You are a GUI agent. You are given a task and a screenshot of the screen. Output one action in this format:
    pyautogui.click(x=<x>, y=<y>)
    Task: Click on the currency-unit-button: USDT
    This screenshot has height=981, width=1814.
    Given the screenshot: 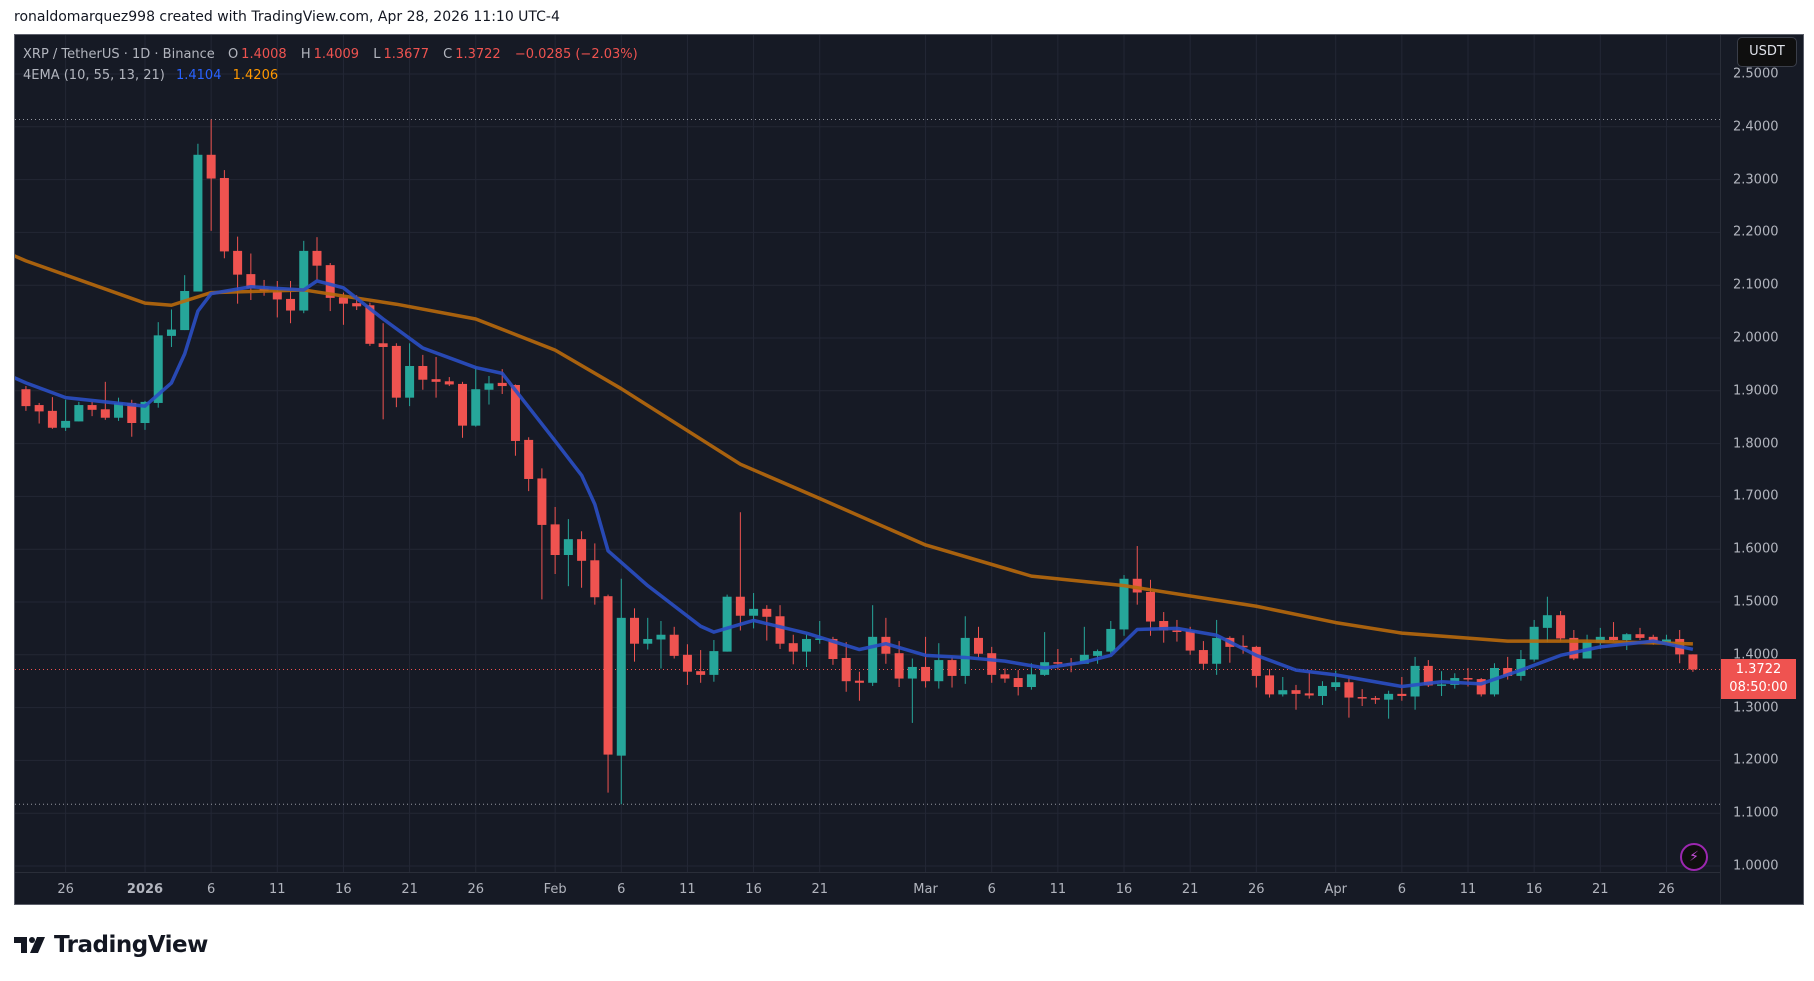 What is the action you would take?
    pyautogui.click(x=1767, y=52)
    